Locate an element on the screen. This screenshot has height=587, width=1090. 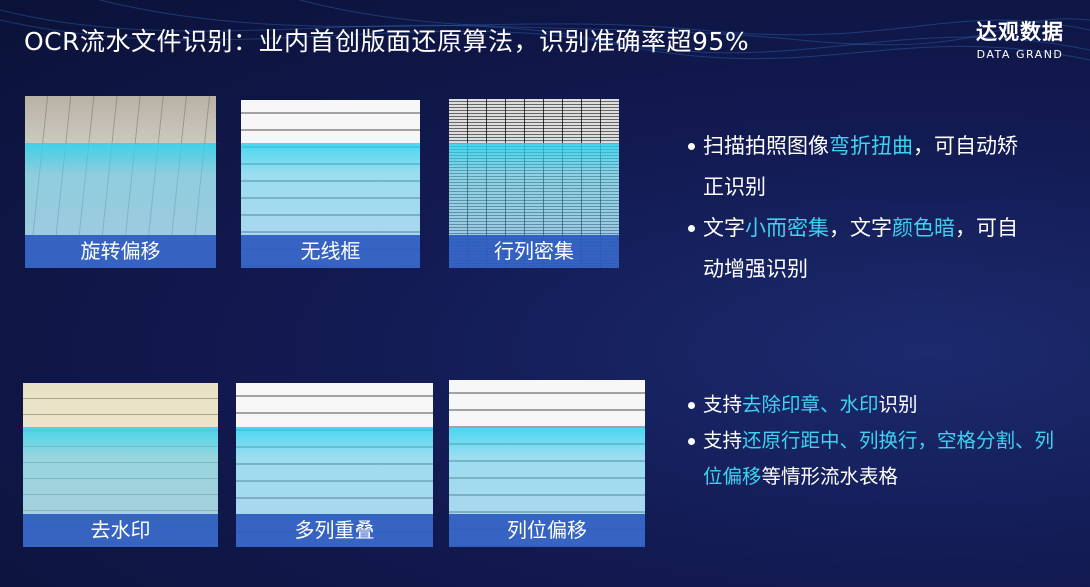
thumbnail-label: 多列重叠 is located at coordinates (334, 530).